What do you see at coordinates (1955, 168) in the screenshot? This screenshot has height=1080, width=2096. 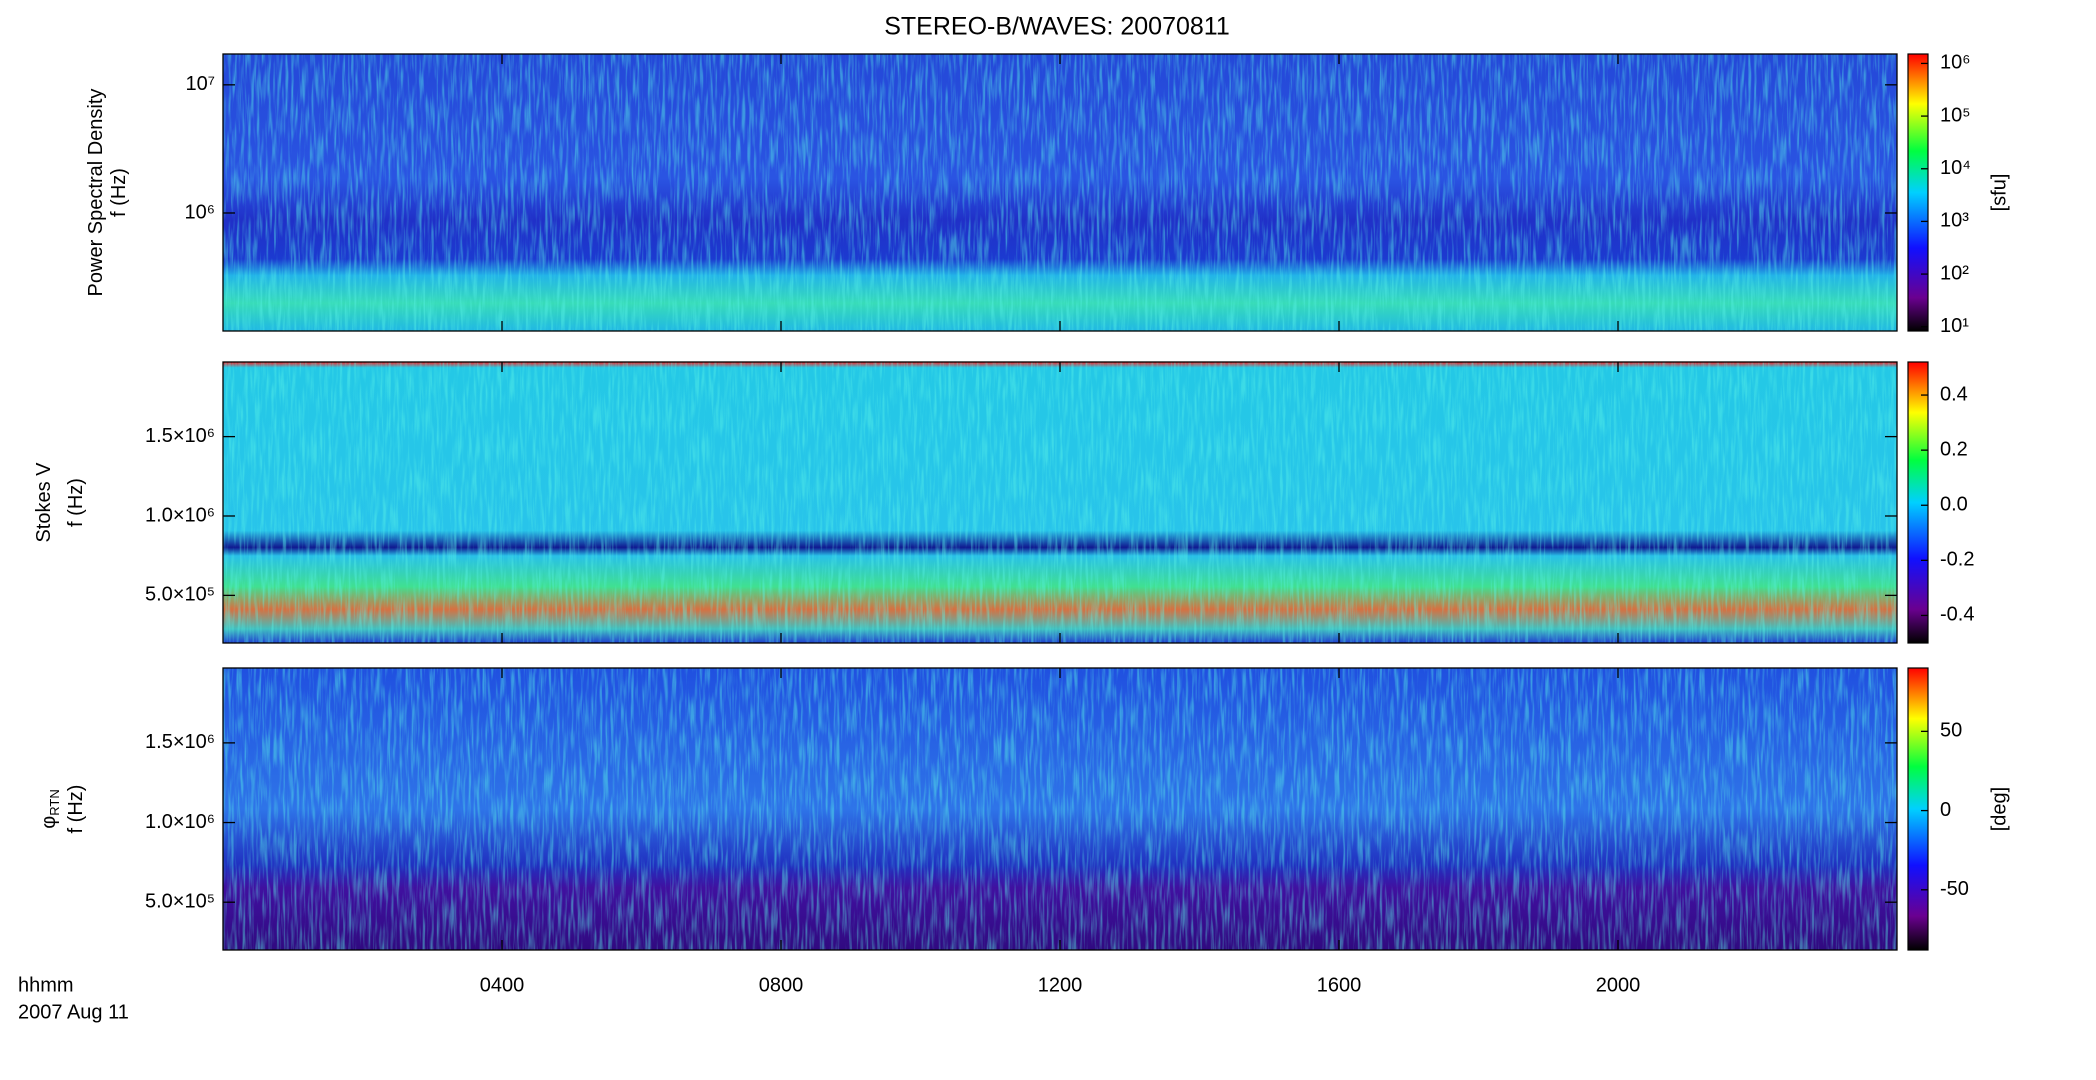 I see `colorbar-tick-label: 10⁴` at bounding box center [1955, 168].